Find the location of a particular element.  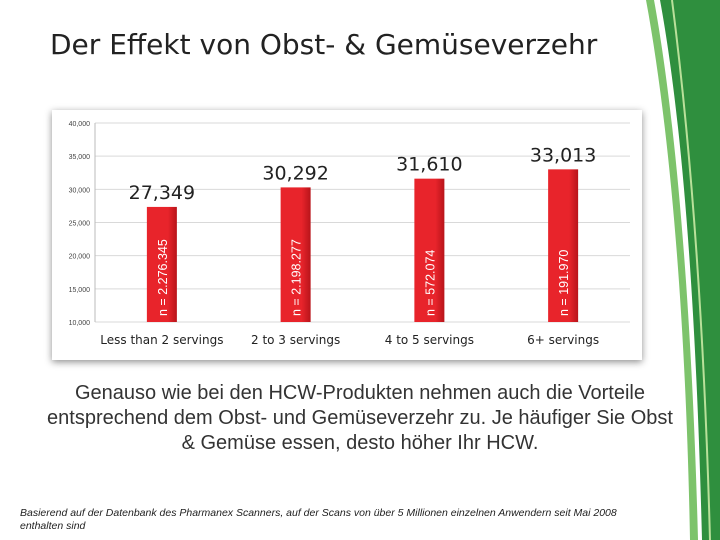

bar-sample-size-label: n = 572.074 is located at coordinates (430, 283).